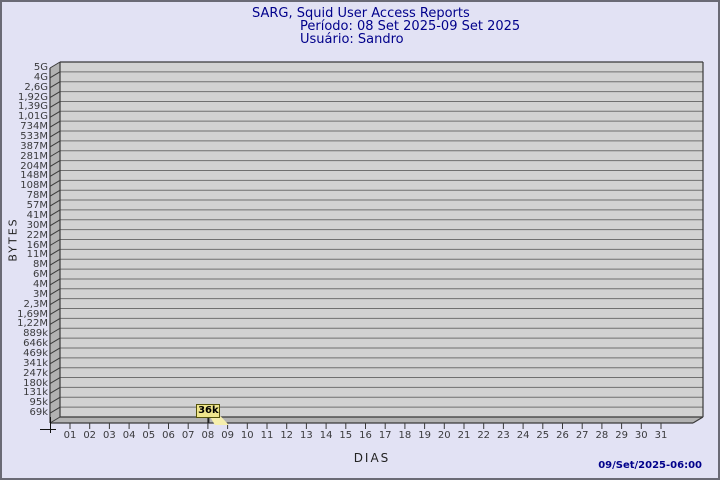 This screenshot has height=480, width=720. Describe the element at coordinates (582, 435) in the screenshot. I see `x-axis-tick-label: 27` at that location.